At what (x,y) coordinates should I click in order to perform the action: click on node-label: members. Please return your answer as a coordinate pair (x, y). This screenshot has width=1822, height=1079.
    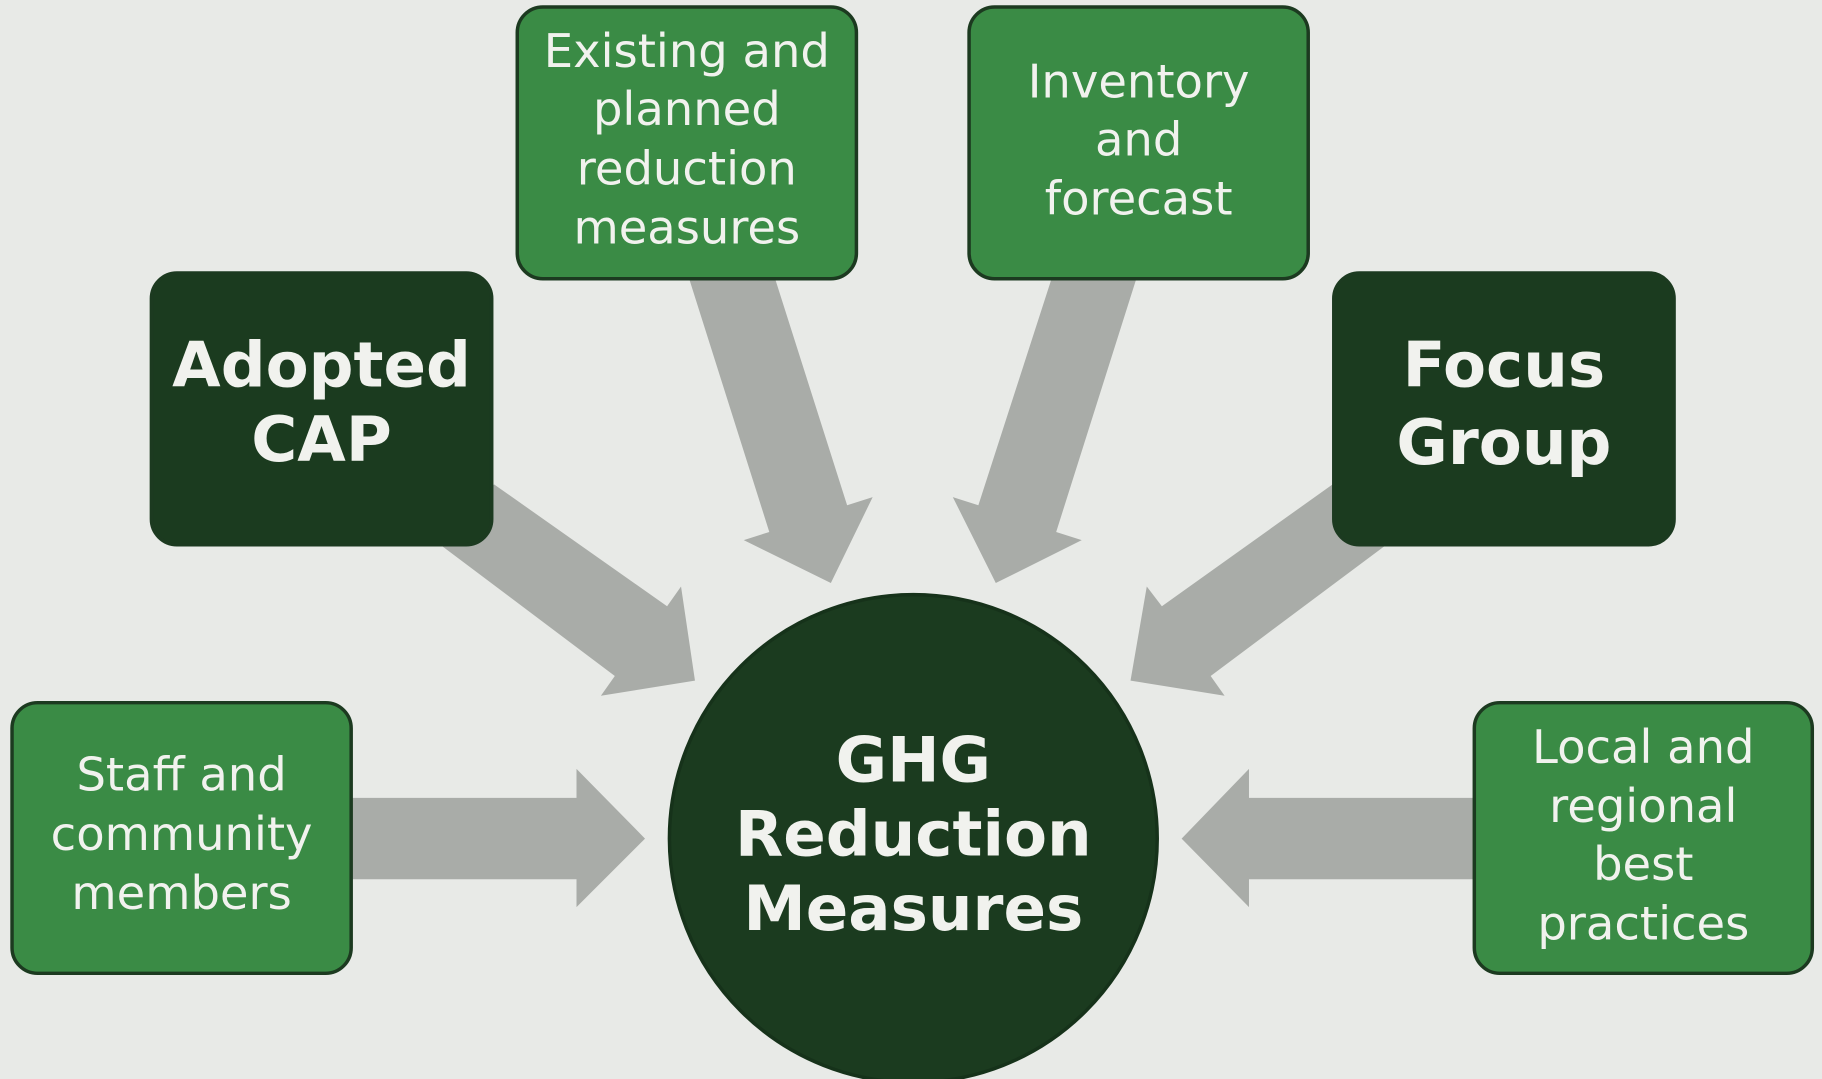
    Looking at the image, I should click on (181, 893).